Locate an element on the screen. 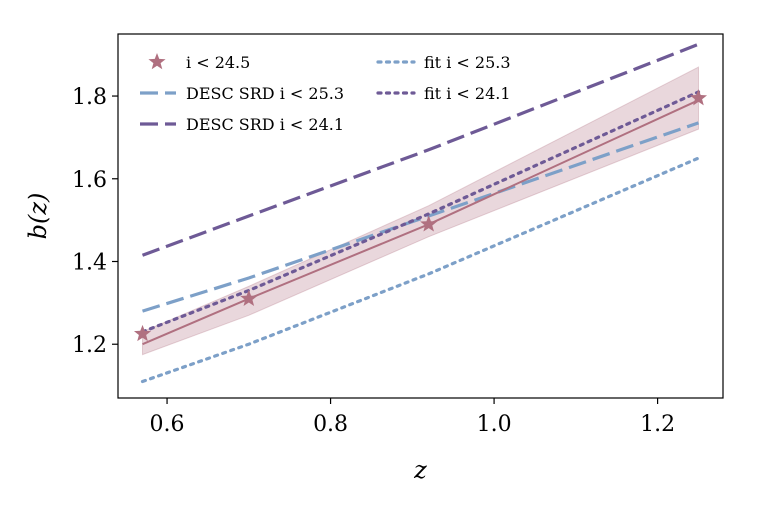 The height and width of the screenshot is (506, 758). legend-item-desc-srd-i-25-3: DESC SRD i < 25.3 is located at coordinates (242, 93).